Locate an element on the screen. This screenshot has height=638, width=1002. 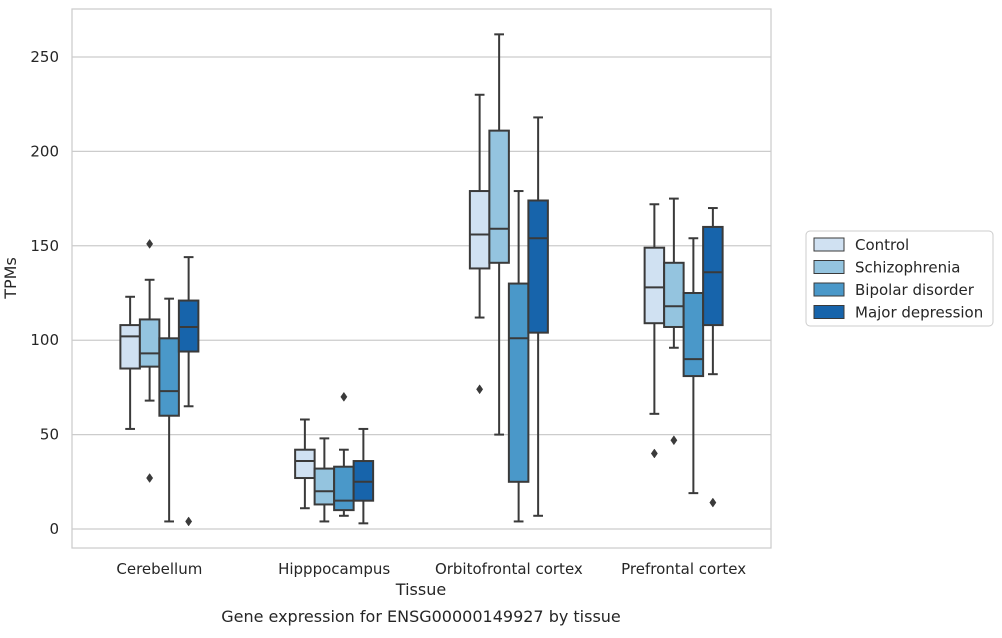
legend-label: Schizophrenia is located at coordinates (907, 268).